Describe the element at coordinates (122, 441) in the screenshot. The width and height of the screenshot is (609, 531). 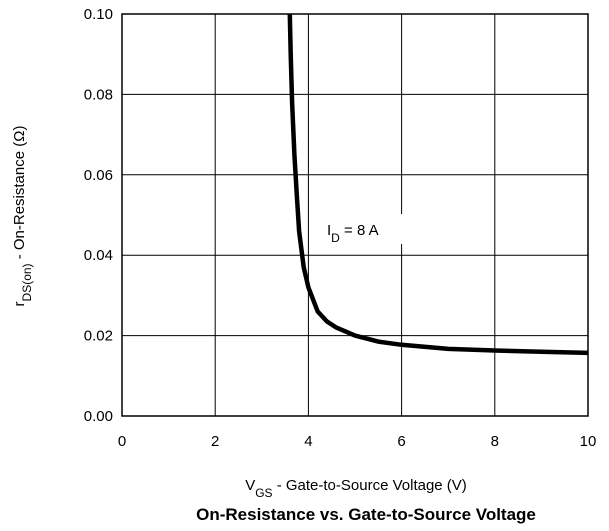
I see `x-tick-label: 0` at that location.